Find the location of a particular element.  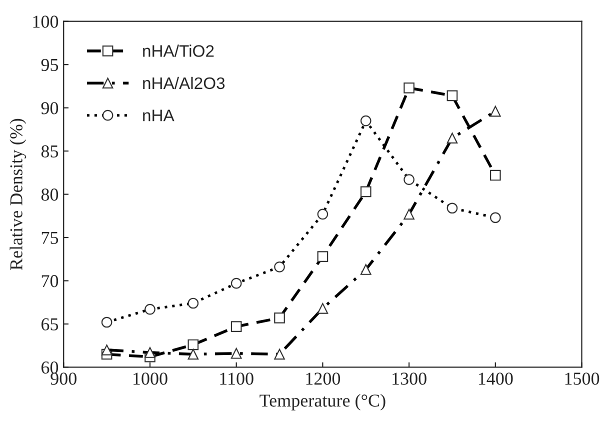

y-tick-label: 85 is located at coordinates (49, 151).